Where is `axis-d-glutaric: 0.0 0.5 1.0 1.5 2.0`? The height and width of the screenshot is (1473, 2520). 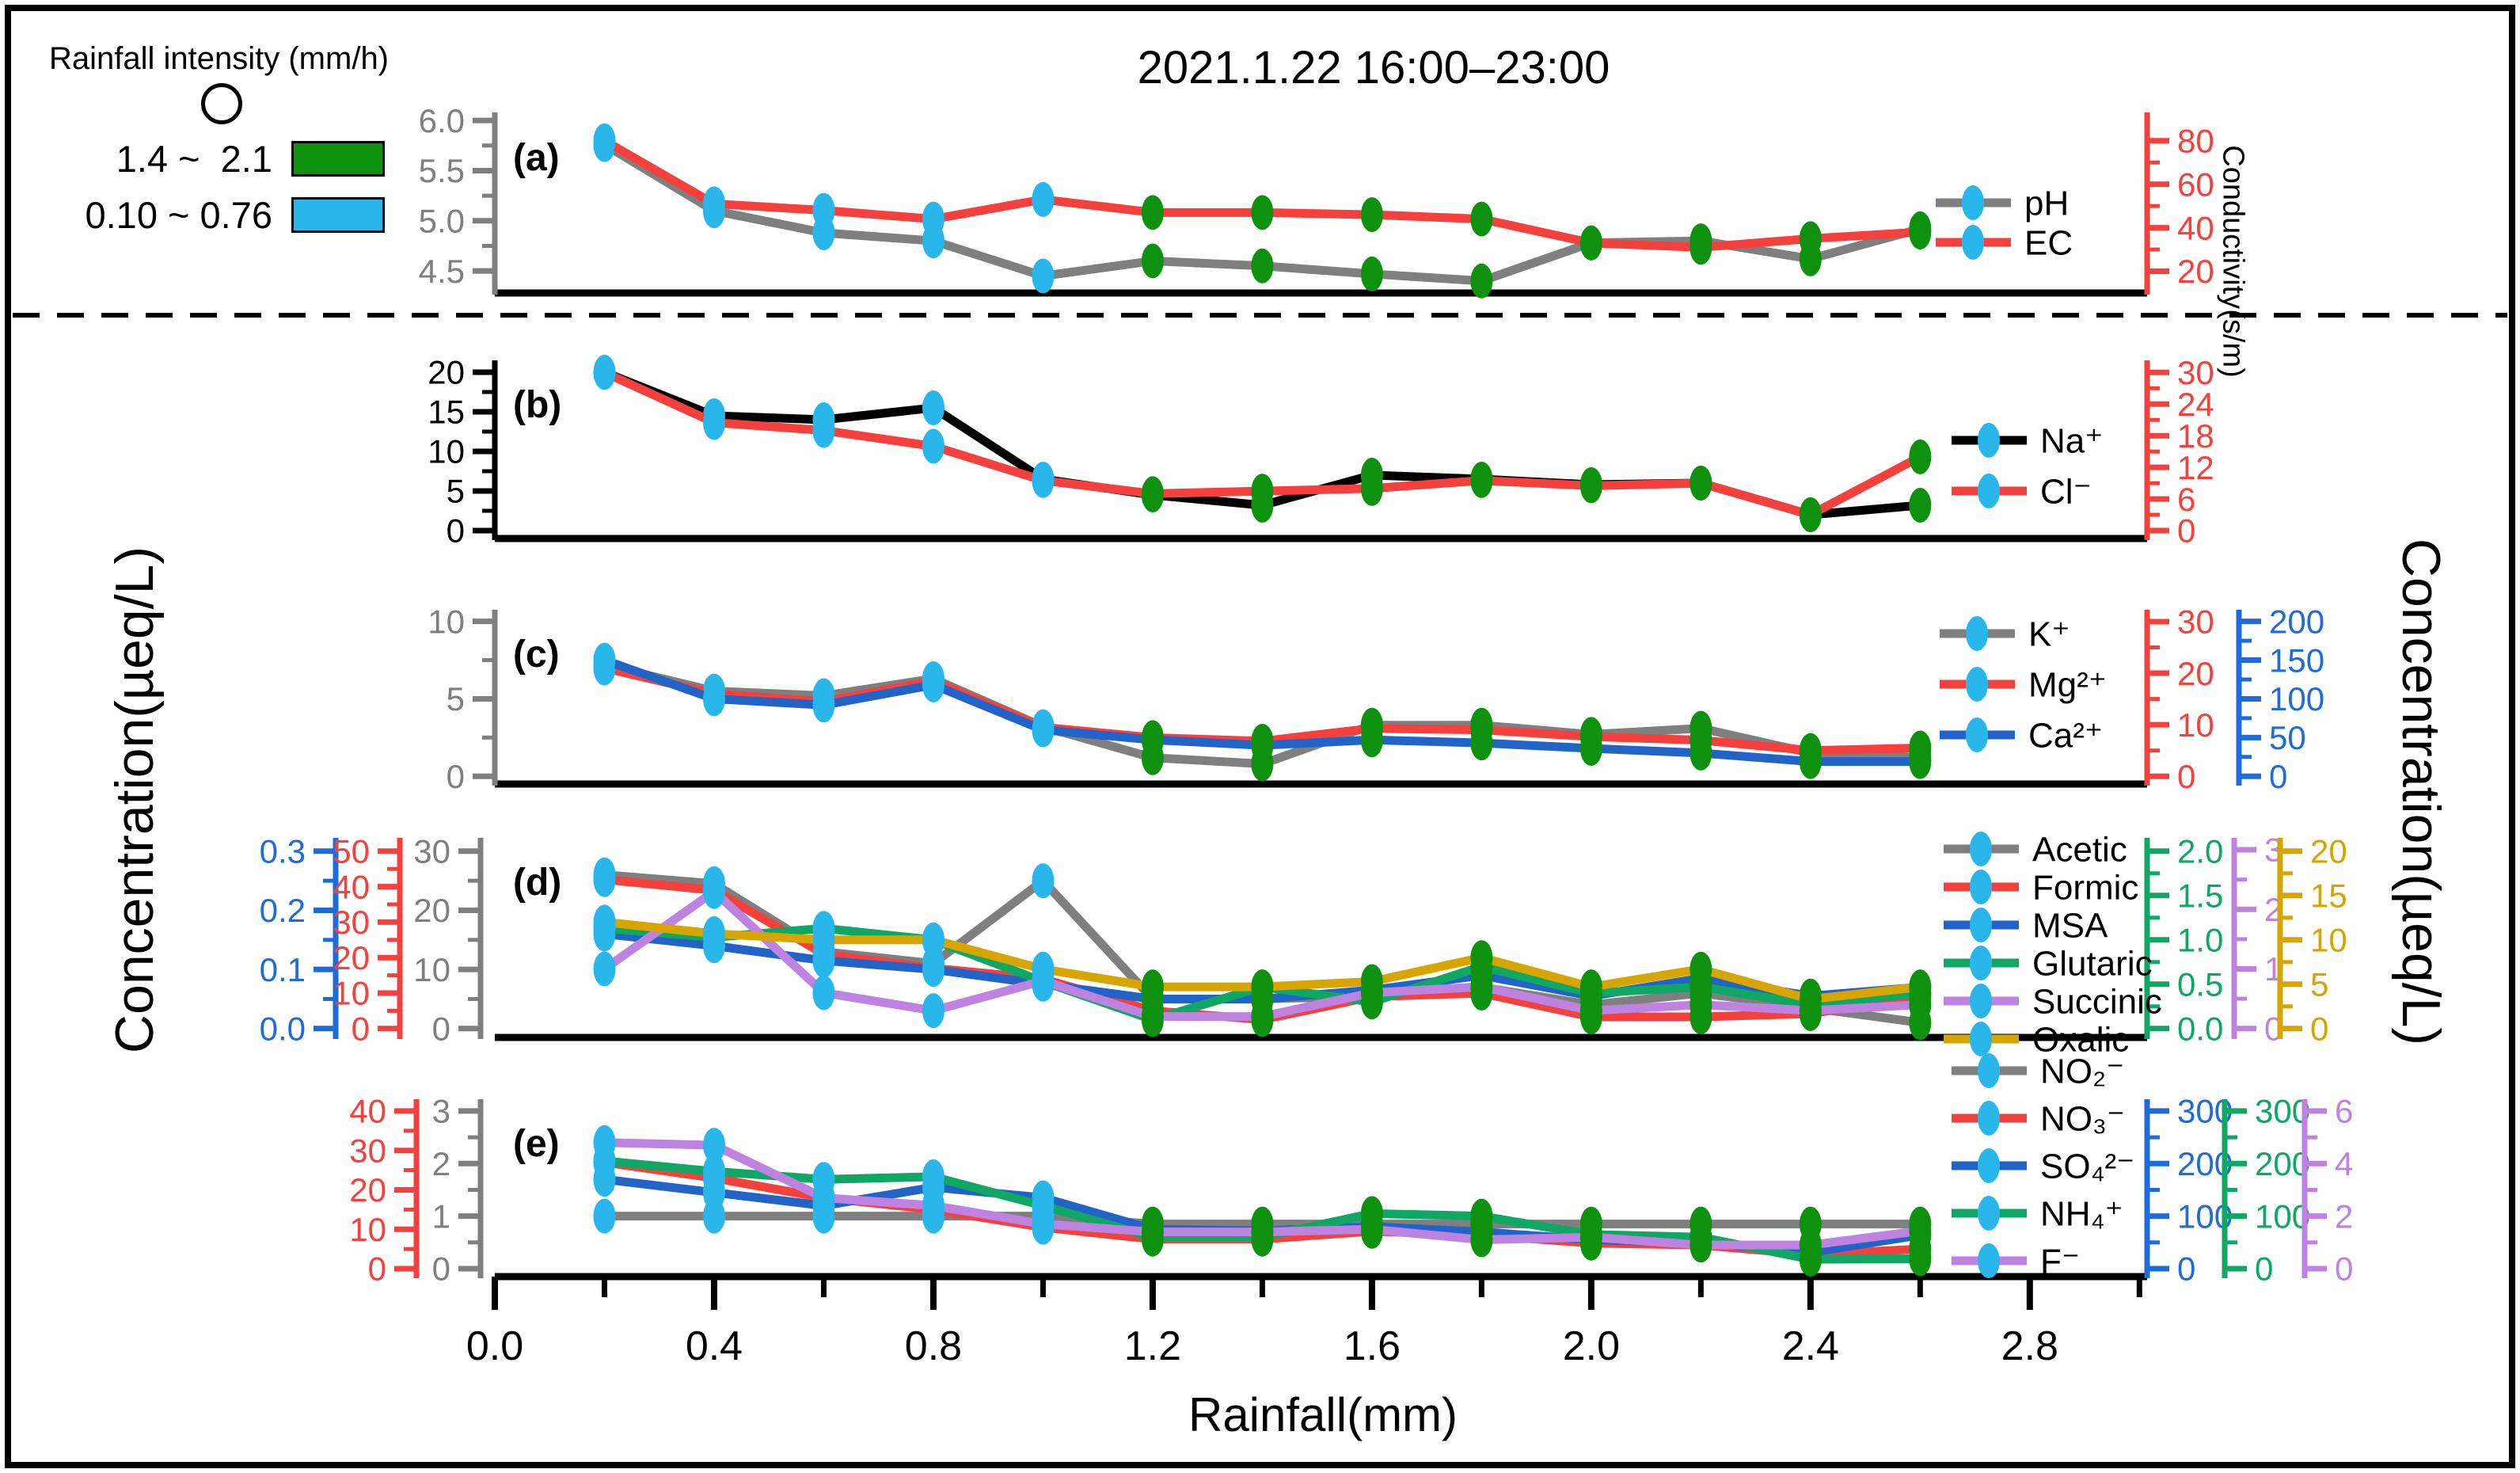 axis-d-glutaric: 0.0 0.5 1.0 1.5 2.0 is located at coordinates (2183, 941).